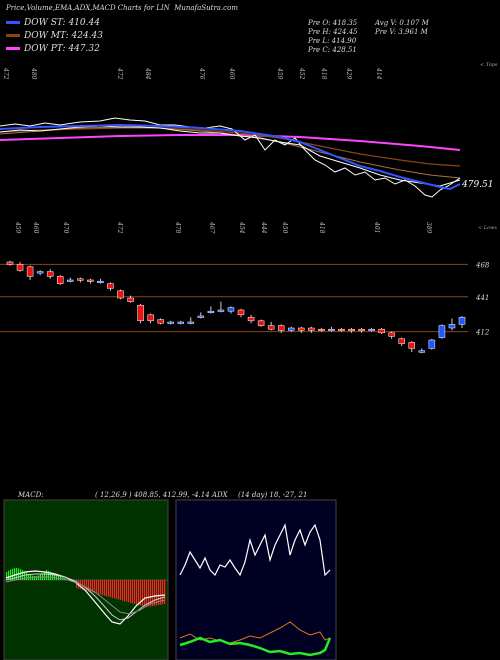 This screenshot has width=500, height=660. I want to click on legend-swatch-pt, so click(13, 48).